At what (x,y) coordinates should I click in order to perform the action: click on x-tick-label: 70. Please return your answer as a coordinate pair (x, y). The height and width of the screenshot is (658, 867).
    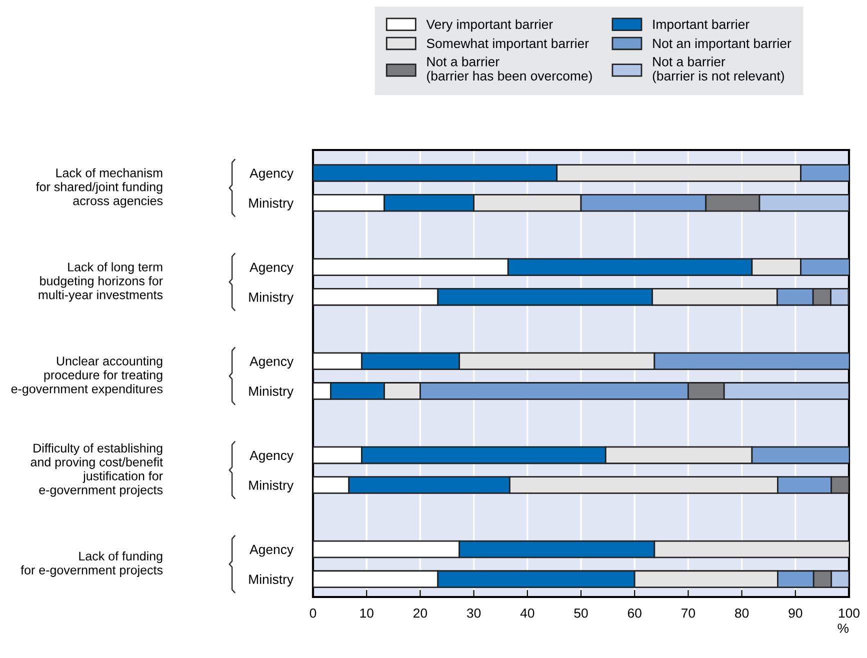
    Looking at the image, I should click on (689, 613).